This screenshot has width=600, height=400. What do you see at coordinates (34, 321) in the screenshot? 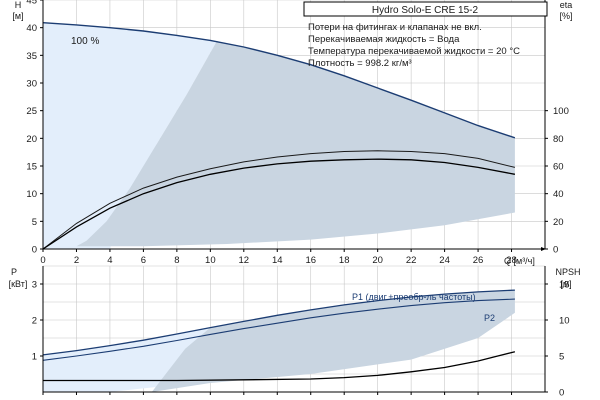
I see `bottom-left-tick-label: 2` at bounding box center [34, 321].